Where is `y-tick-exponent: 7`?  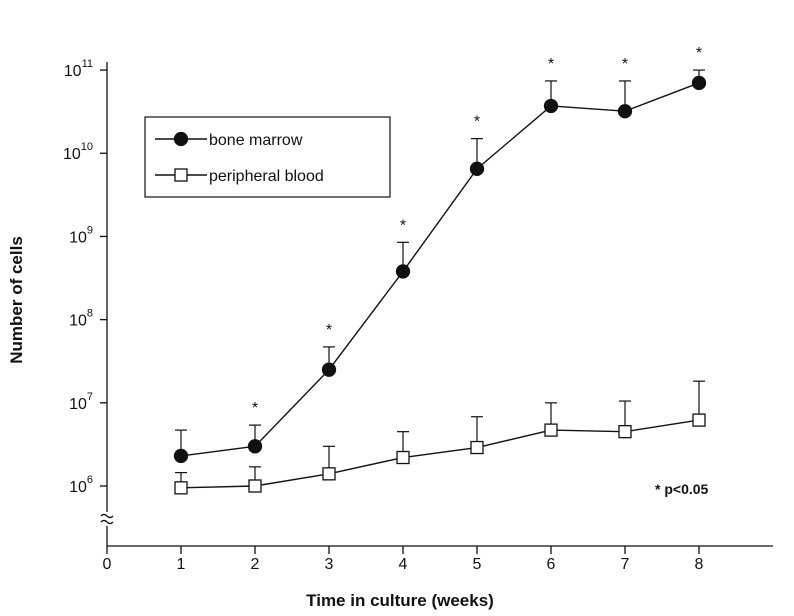 y-tick-exponent: 7 is located at coordinates (90, 397).